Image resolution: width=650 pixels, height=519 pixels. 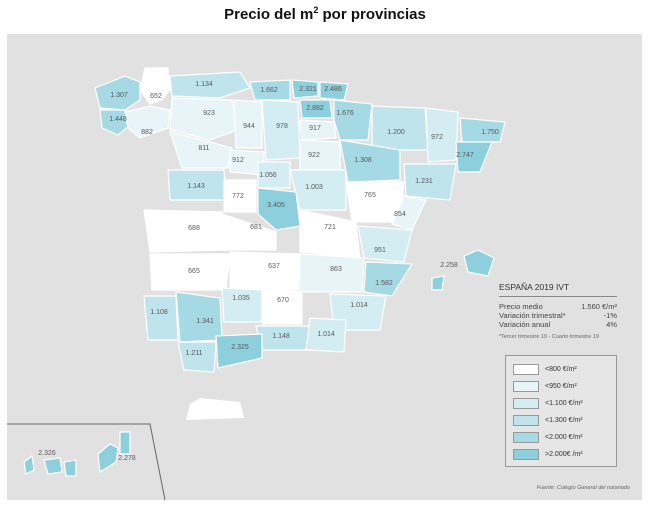 What do you see at coordinates (564, 403) in the screenshot?
I see `legend-label: <1.100 €/m²` at bounding box center [564, 403].